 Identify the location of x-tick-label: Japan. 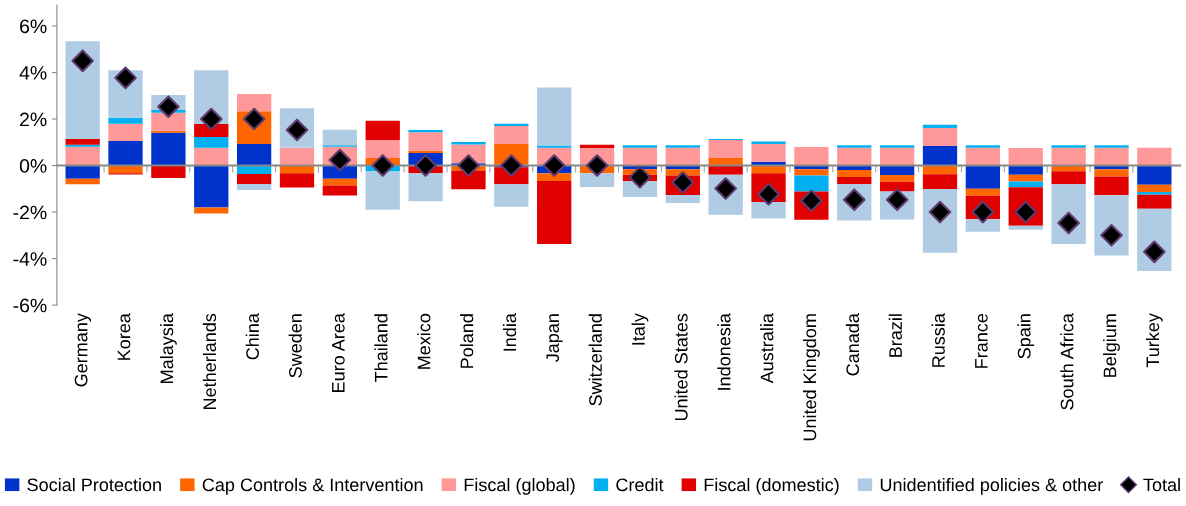
(554, 338).